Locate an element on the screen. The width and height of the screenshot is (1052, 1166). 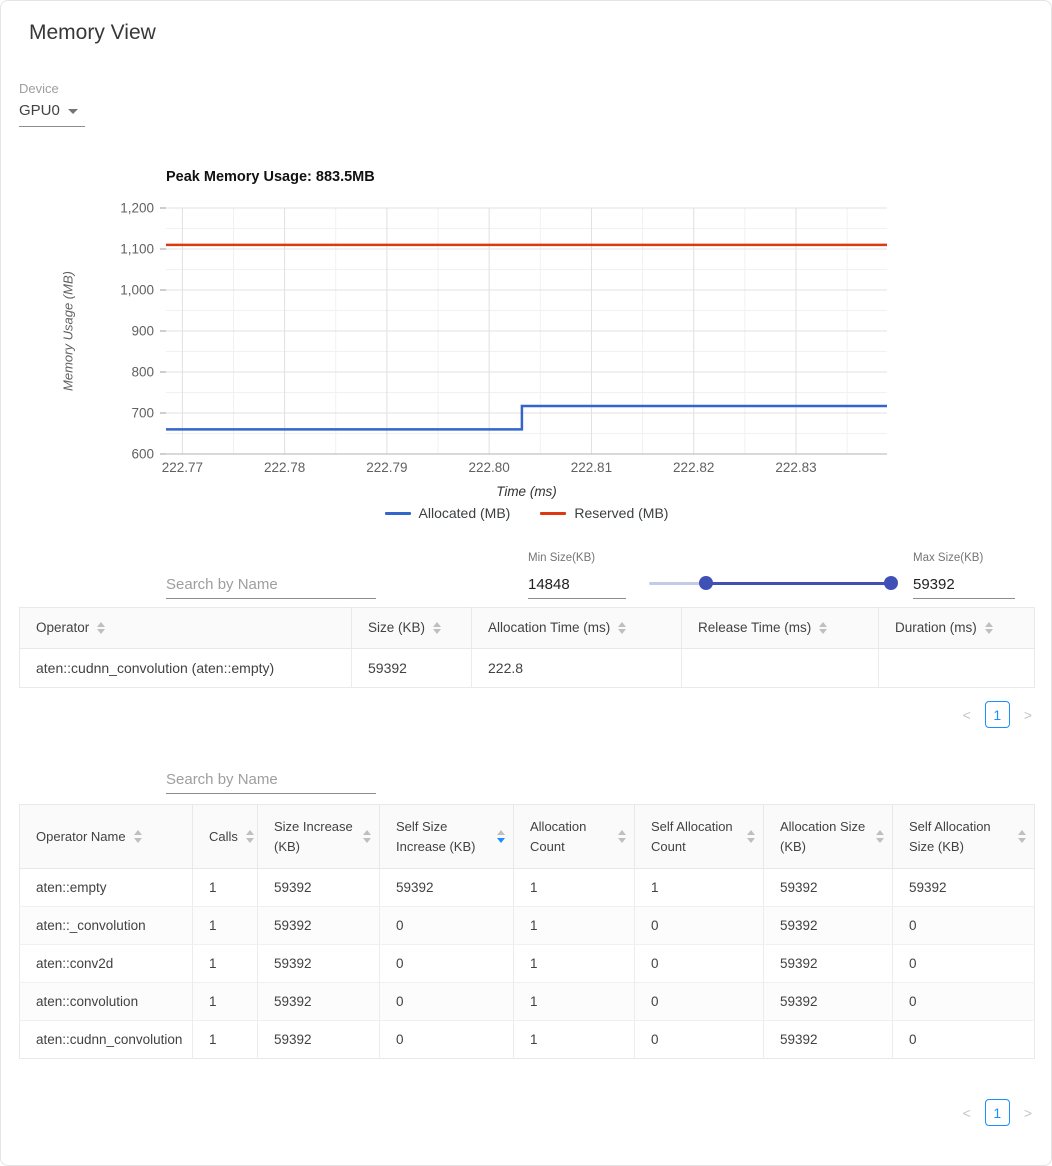
svg-text: 222.82 is located at coordinates (693, 467).